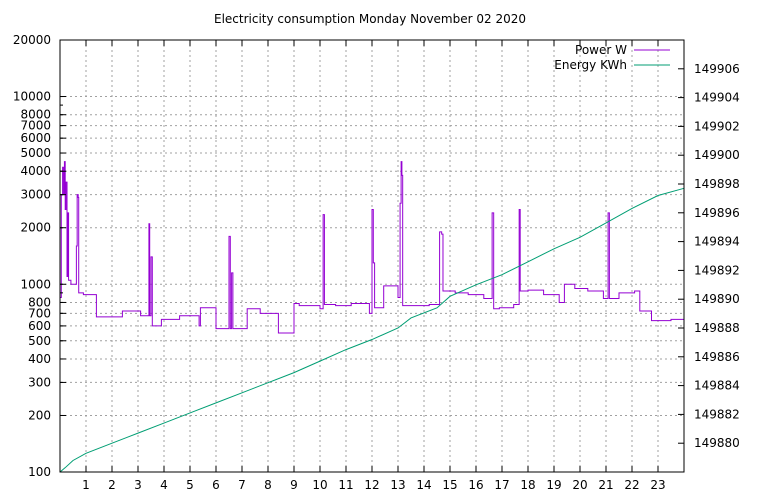 The height and width of the screenshot is (500, 768). What do you see at coordinates (717, 328) in the screenshot?
I see `y2-tick-label: 149888` at bounding box center [717, 328].